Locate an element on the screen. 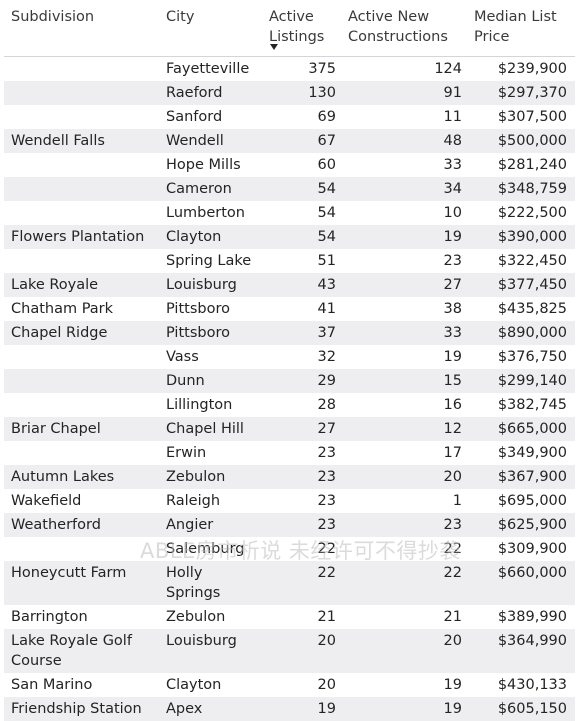  table-row: Weatherford Angier 23 23 $625,900 is located at coordinates (289, 525).